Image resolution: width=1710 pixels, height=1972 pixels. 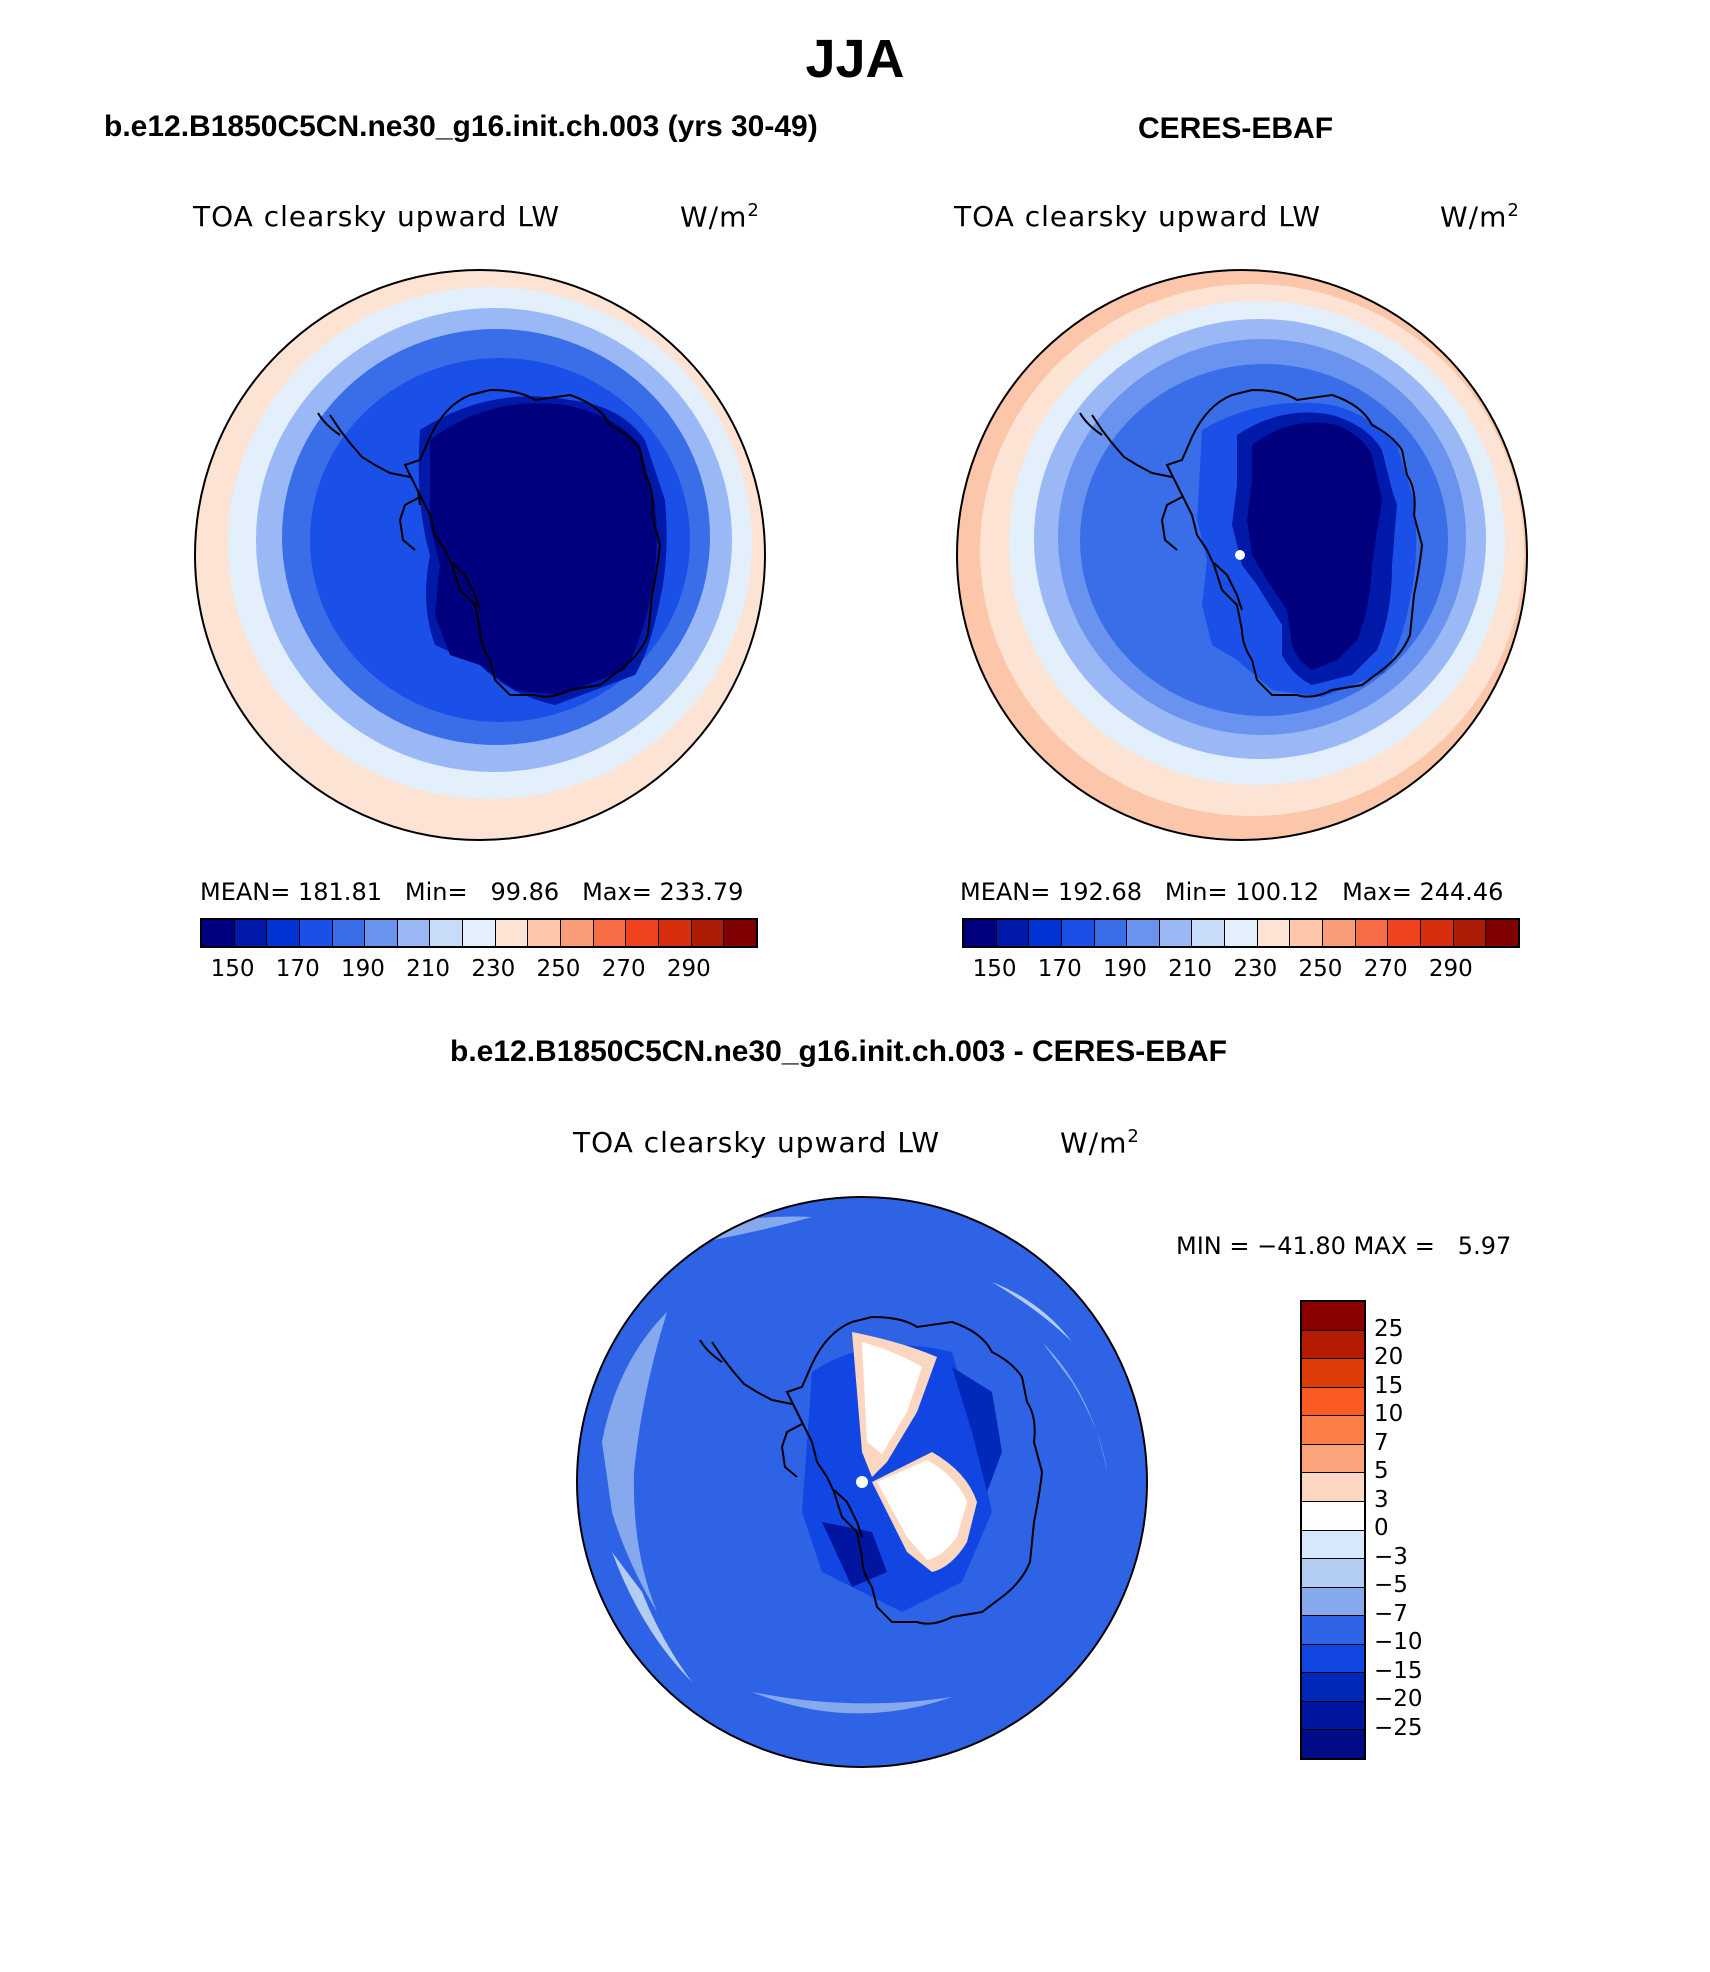 I want to click on colorbar-tick-label: −15, so click(x=1398, y=1670).